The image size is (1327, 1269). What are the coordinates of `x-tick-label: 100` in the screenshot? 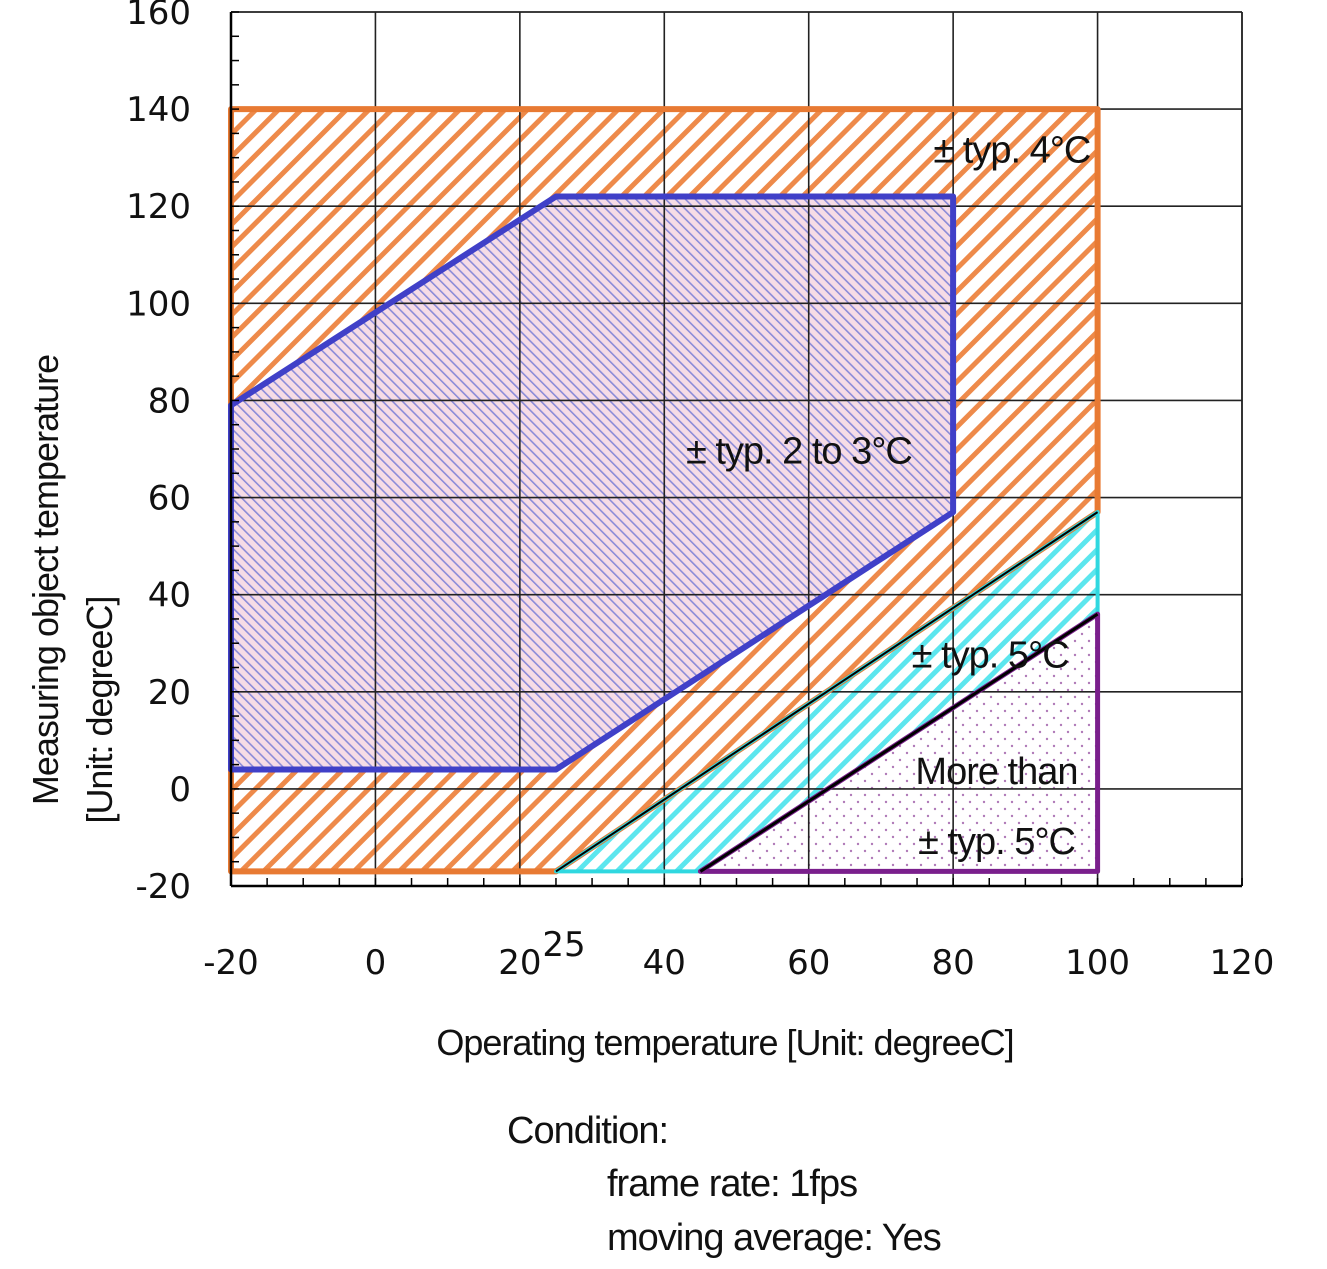 It's located at (1097, 963).